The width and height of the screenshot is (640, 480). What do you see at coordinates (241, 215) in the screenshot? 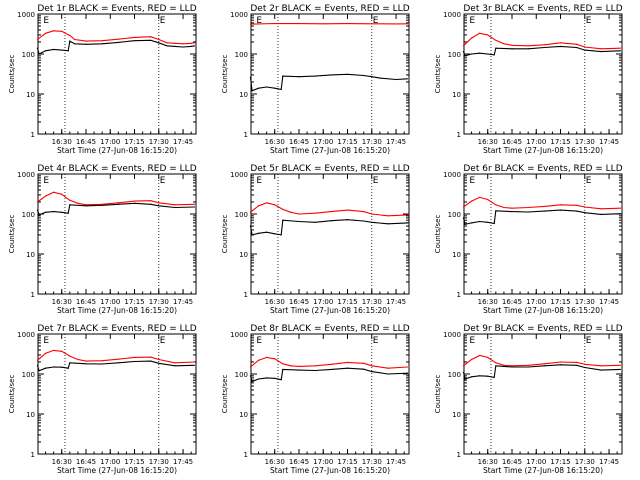
I see `y-tick-label: 100` at bounding box center [241, 215].